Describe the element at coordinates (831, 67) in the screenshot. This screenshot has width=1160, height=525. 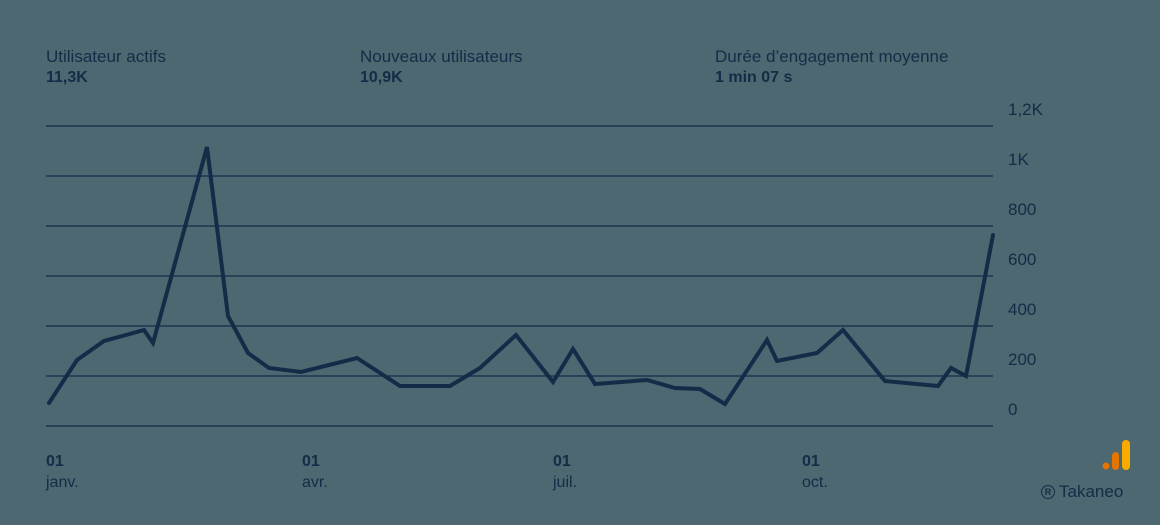
I see `metric-engagement-duration: Durée d’engagement moyenne 1 min 07 s` at that location.